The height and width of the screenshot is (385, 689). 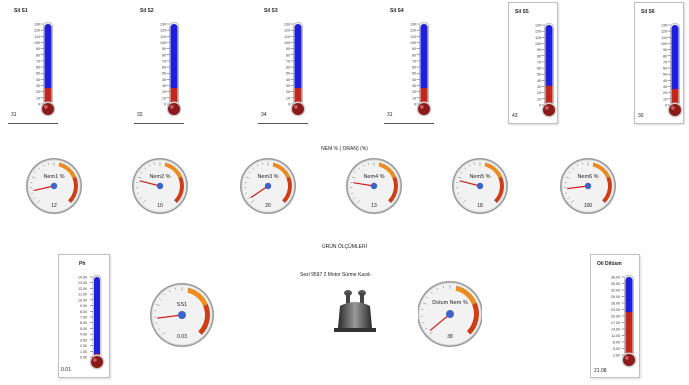 What do you see at coordinates (164, 68) in the screenshot?
I see `thermo-tick-label: 60` at bounding box center [164, 68].